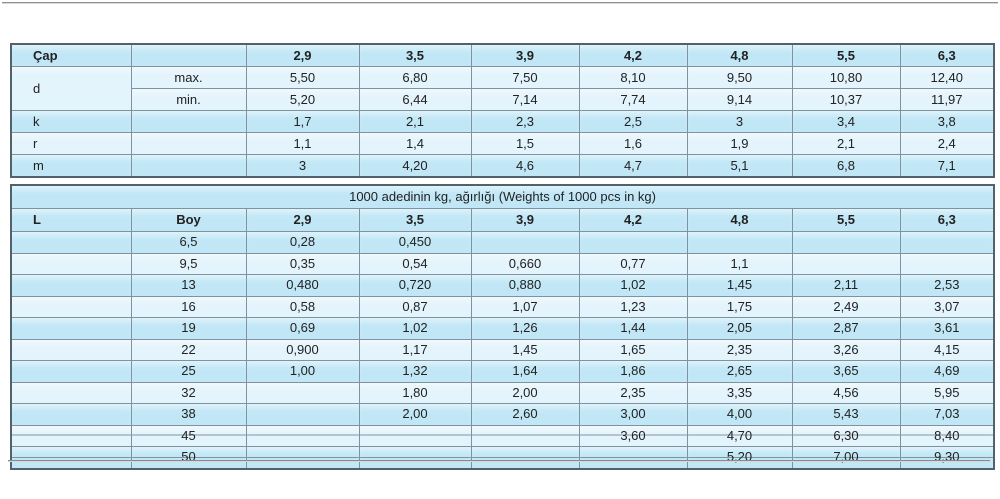 The image size is (1000, 499). What do you see at coordinates (188, 414) in the screenshot?
I see `boy-value-cell: 38` at bounding box center [188, 414].